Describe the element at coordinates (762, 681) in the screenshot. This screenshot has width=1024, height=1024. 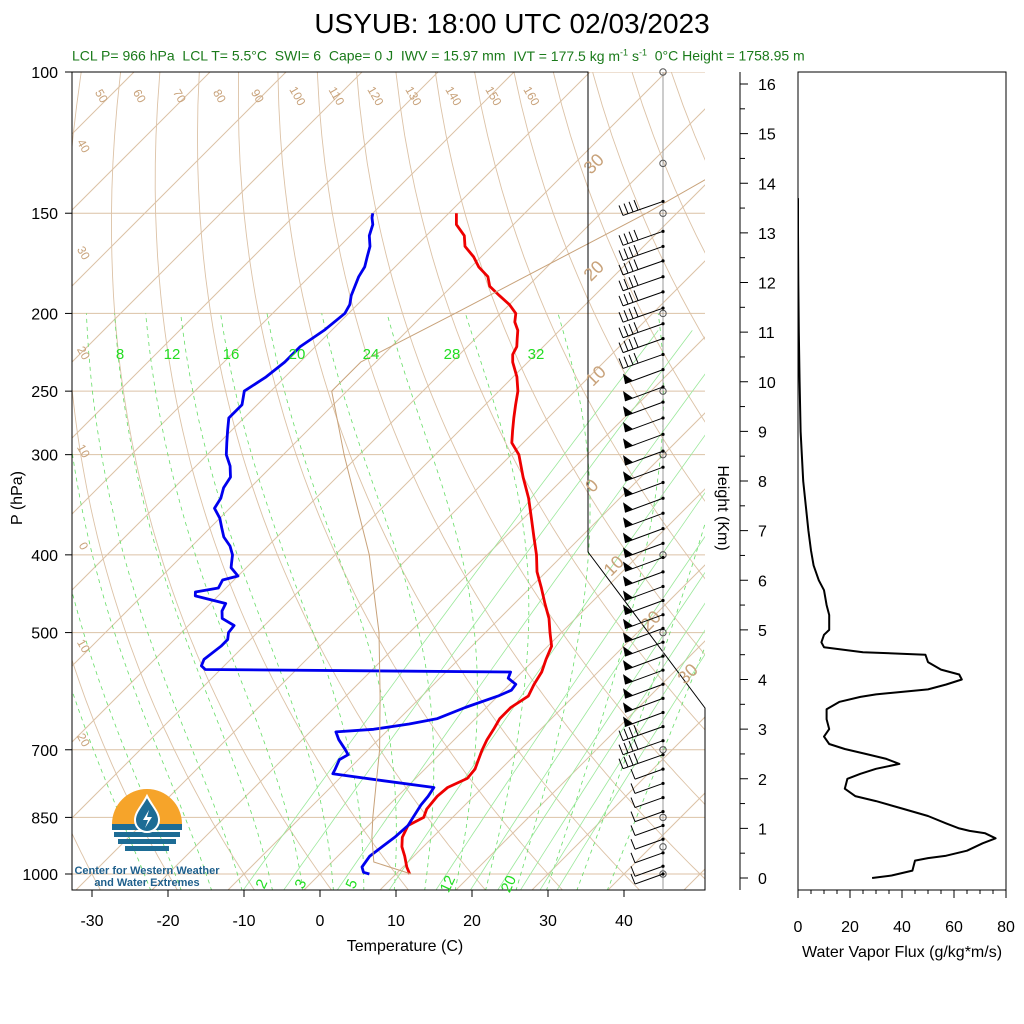
I see `height-tick-label: 4` at that location.